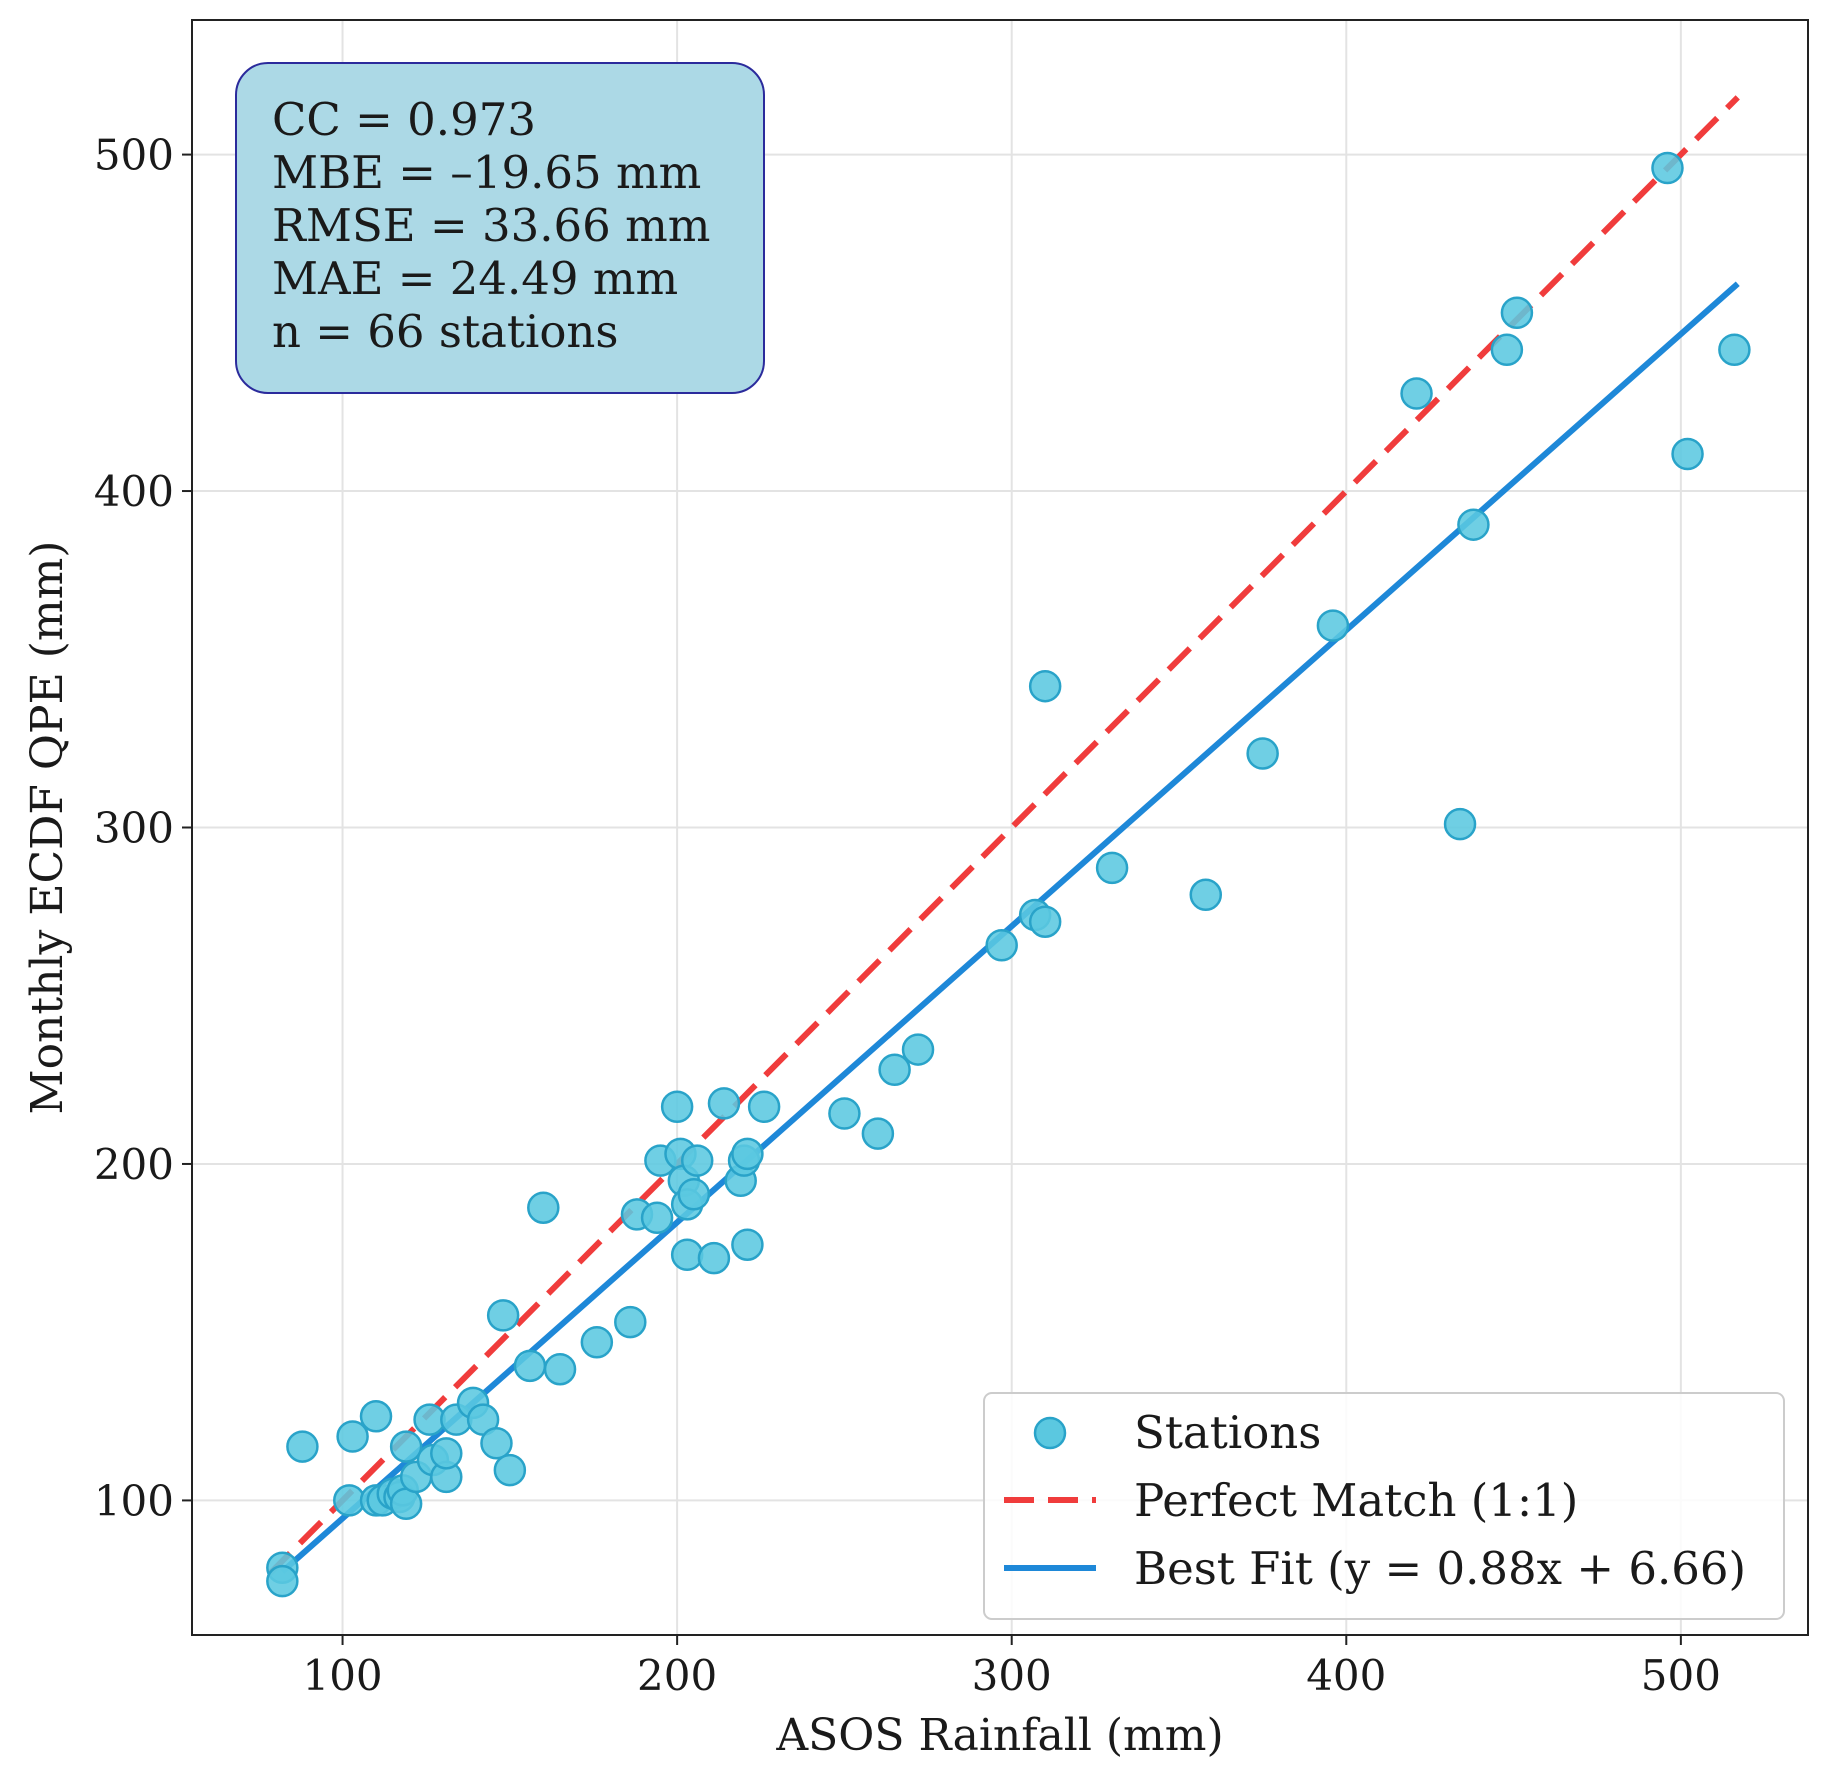 Image resolution: width=1826 pixels, height=1774 pixels. What do you see at coordinates (1346, 1675) in the screenshot?
I see `x-tick-label: 400` at bounding box center [1346, 1675].